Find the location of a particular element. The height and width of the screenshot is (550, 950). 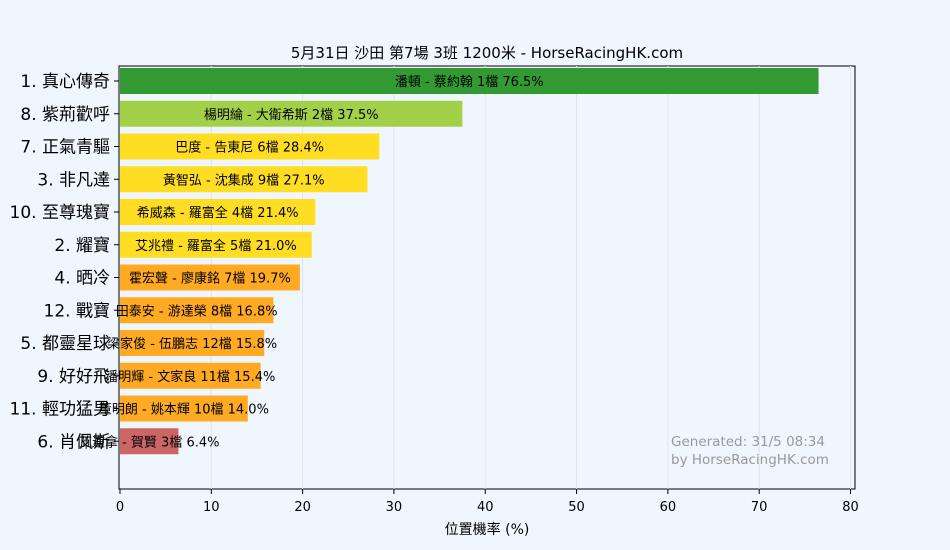

y-category-label: 8. 紫荊歡呼 is located at coordinates (65, 115).